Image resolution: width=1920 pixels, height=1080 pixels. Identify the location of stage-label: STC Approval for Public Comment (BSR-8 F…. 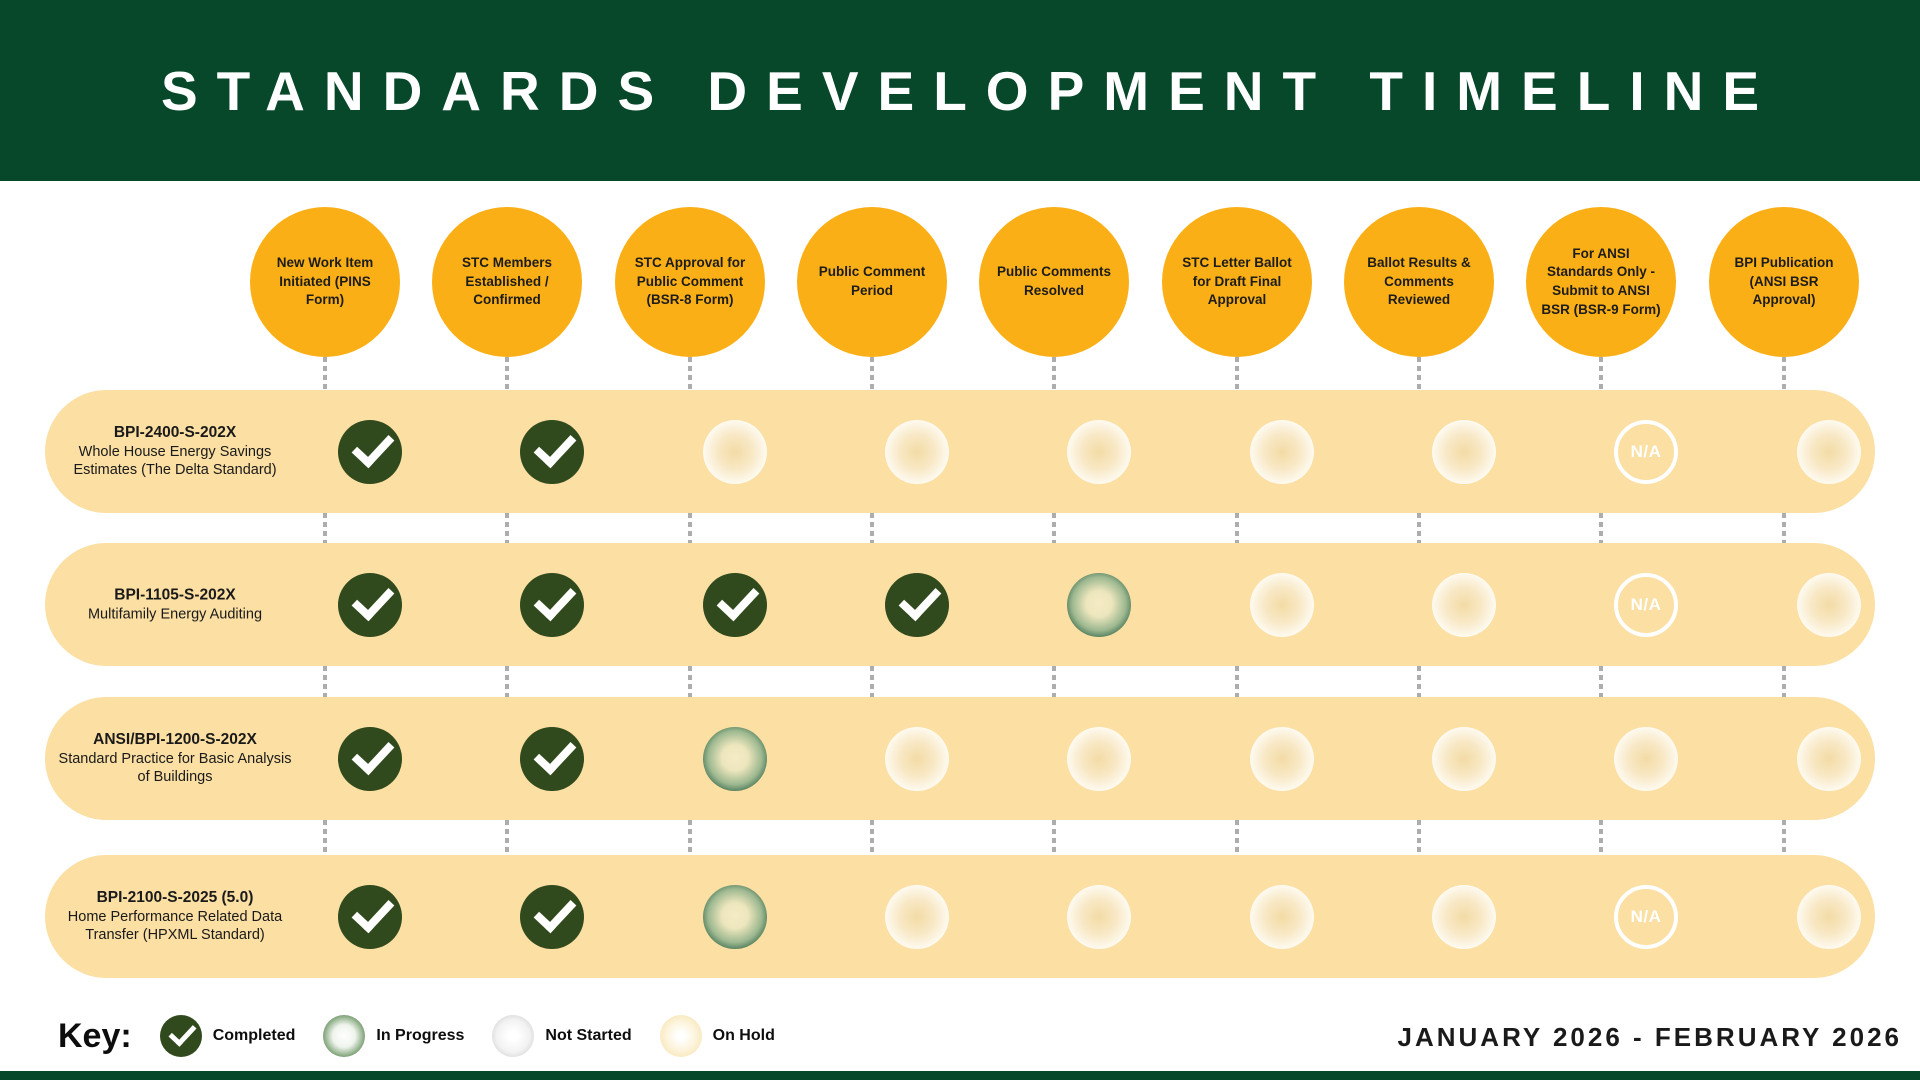
(690, 281).